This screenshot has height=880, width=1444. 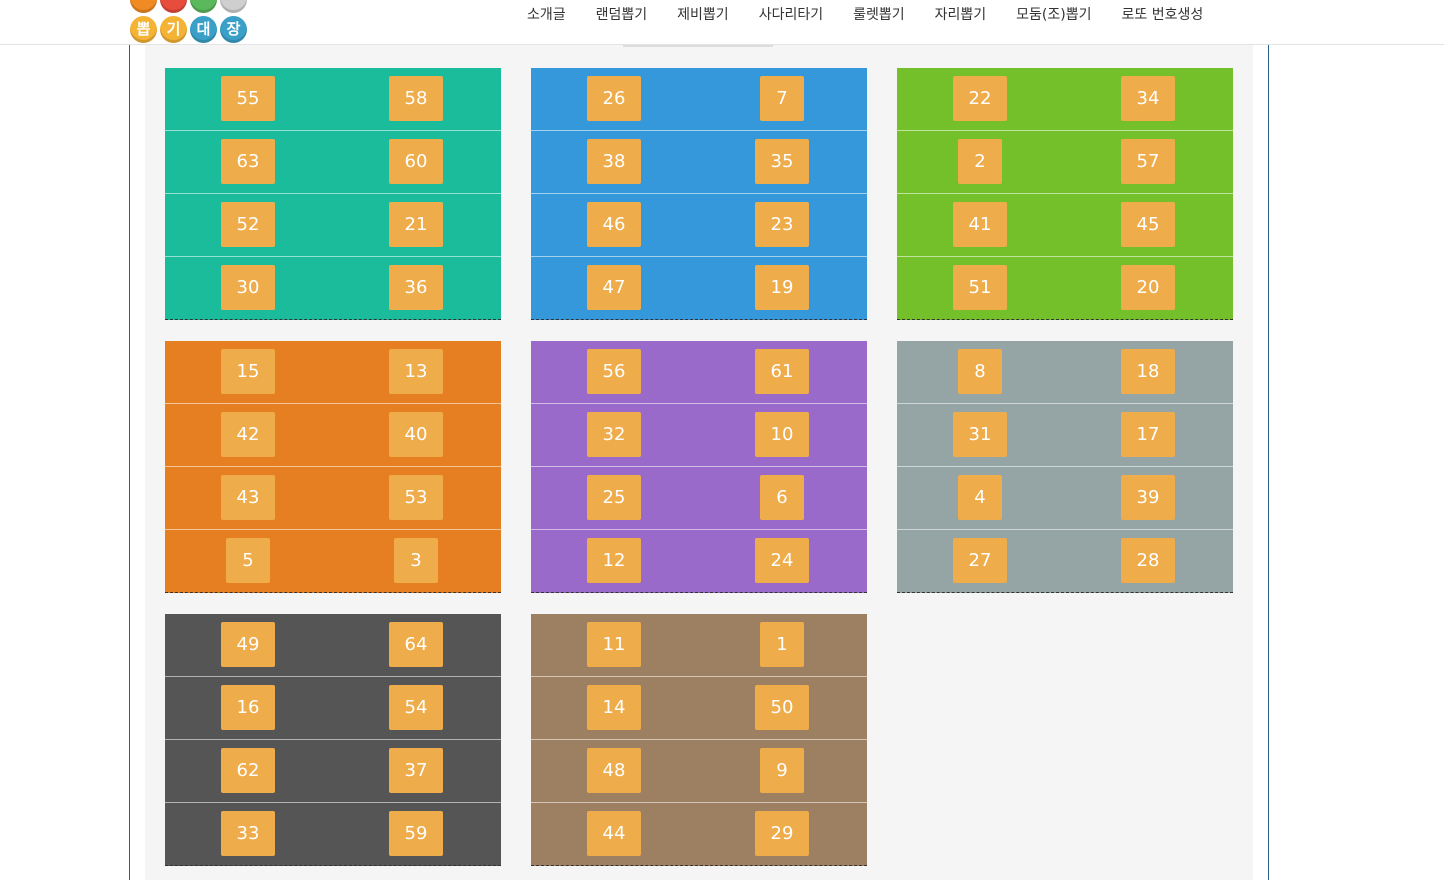 What do you see at coordinates (173, 29) in the screenshot?
I see `logo-letter: 기` at bounding box center [173, 29].